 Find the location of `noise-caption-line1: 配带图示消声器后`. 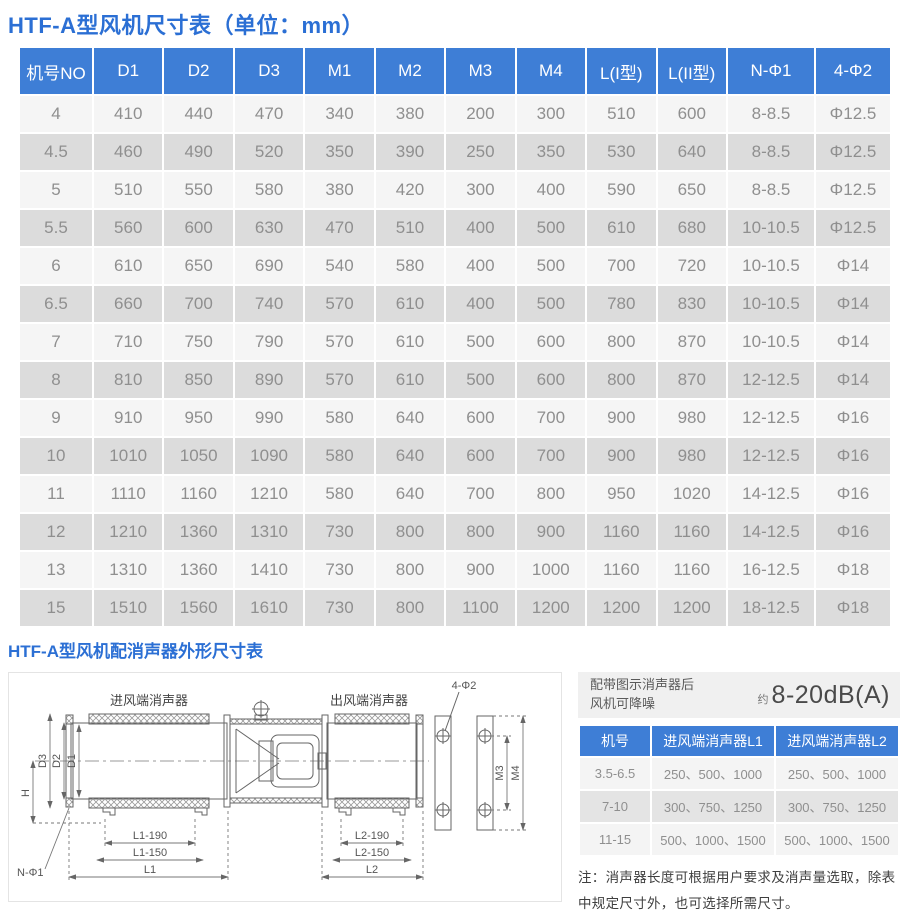

noise-caption-line1: 配带图示消声器后 is located at coordinates (642, 685).